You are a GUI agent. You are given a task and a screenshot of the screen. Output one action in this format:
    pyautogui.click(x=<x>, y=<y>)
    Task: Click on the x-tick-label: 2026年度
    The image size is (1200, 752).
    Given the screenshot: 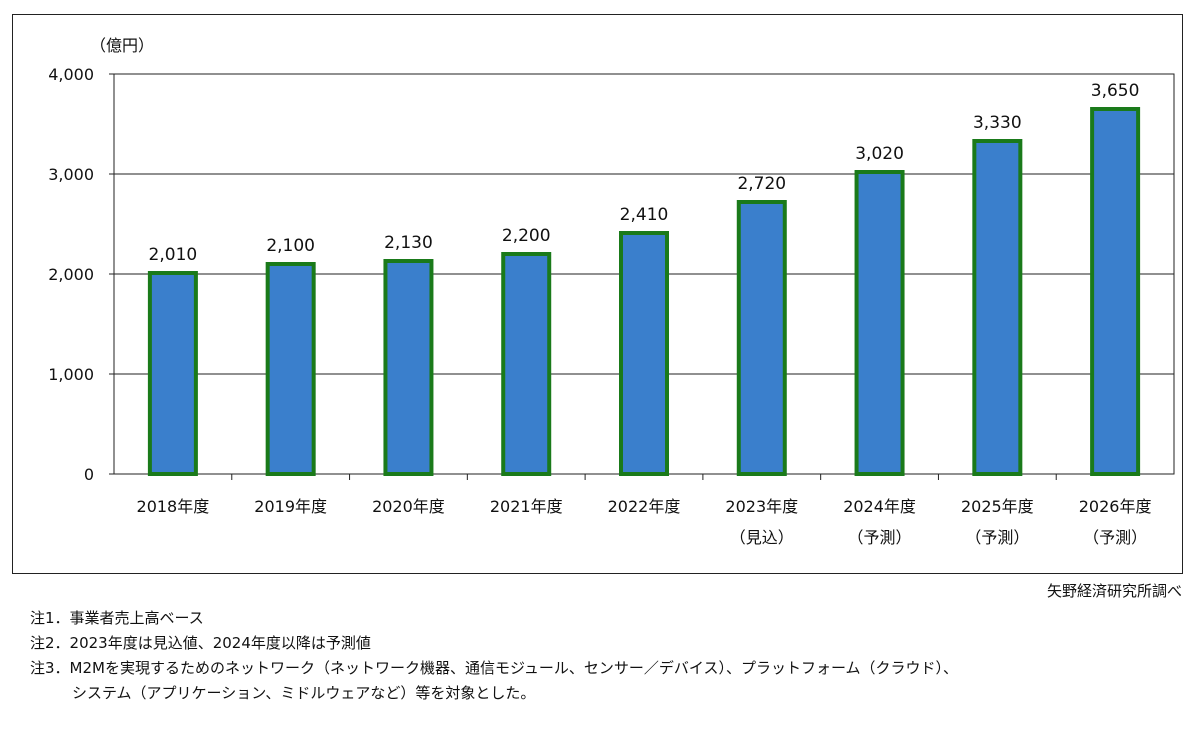 What is the action you would take?
    pyautogui.click(x=1115, y=506)
    